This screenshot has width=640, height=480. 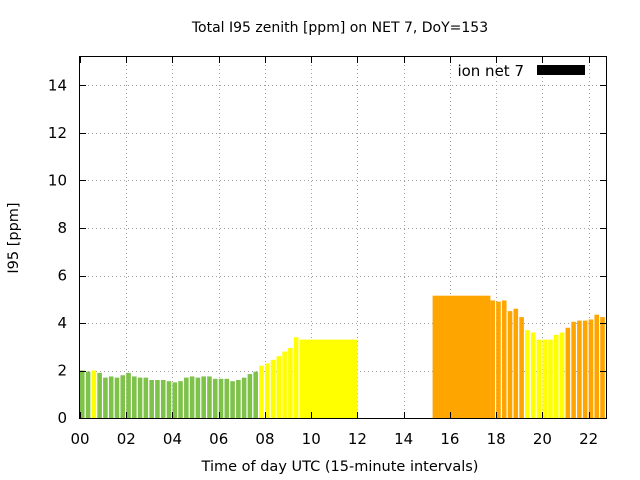 What do you see at coordinates (496, 439) in the screenshot?
I see `x-tick-label: 18` at bounding box center [496, 439].